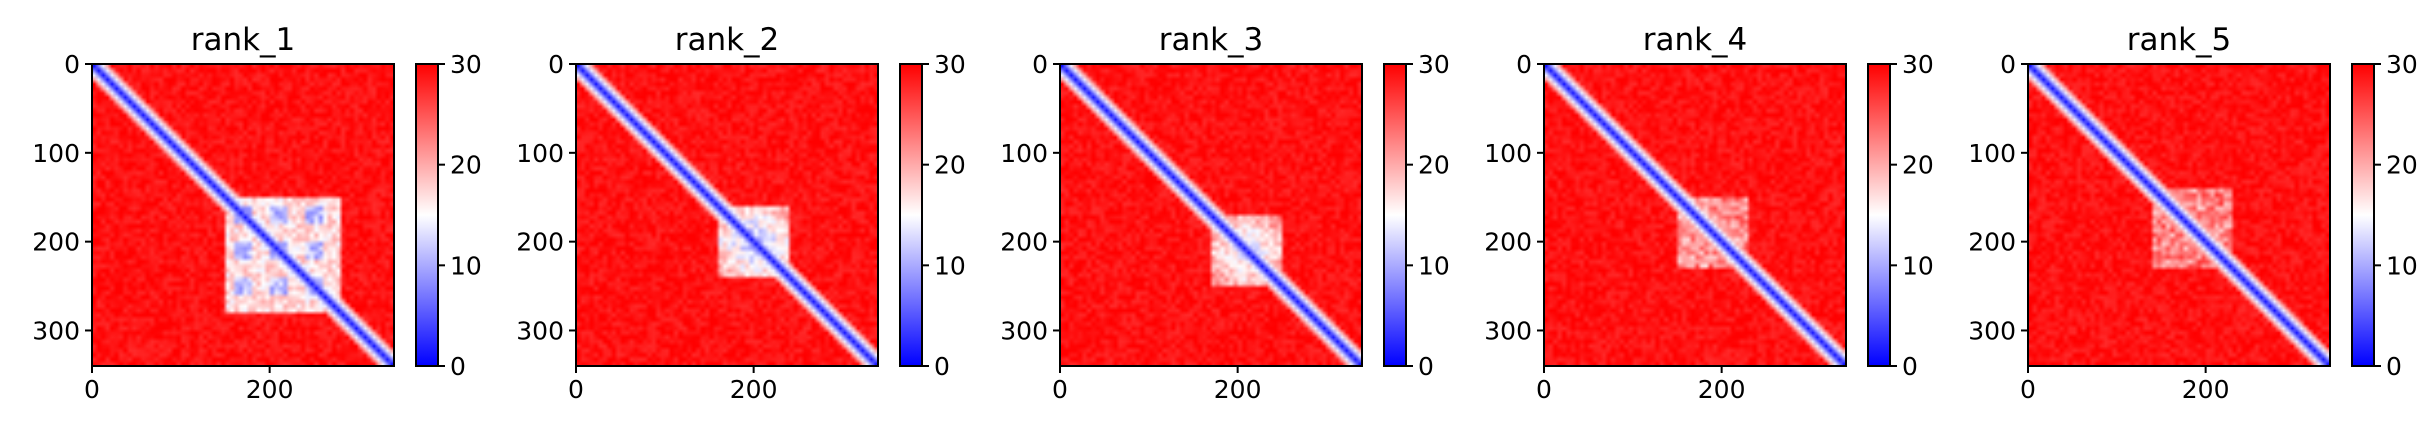 This screenshot has height=432, width=2428. Describe the element at coordinates (1211, 40) in the screenshot. I see `panel-title: rank_3` at that location.